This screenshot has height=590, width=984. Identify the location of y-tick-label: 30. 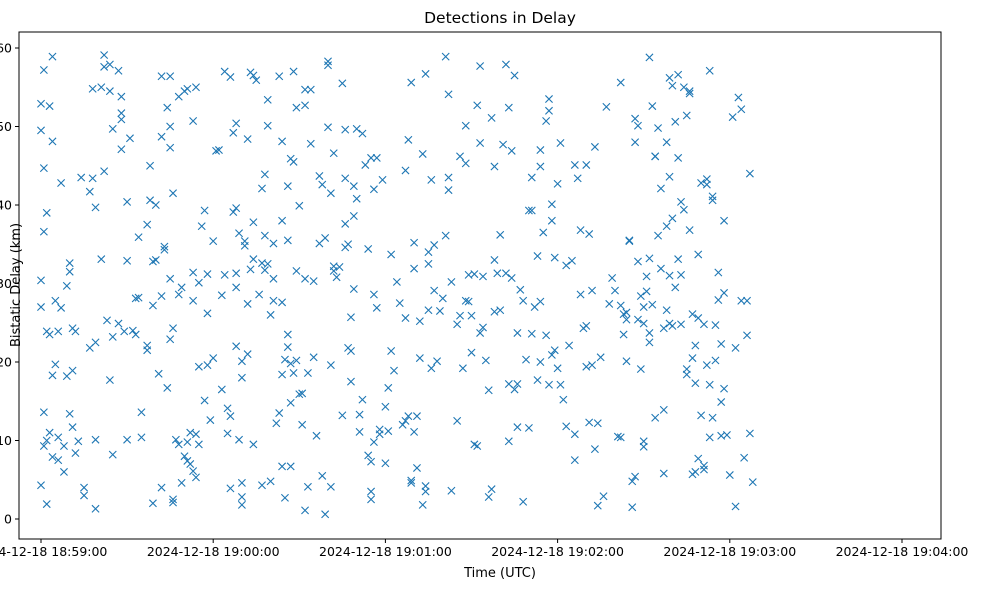
(6, 283).